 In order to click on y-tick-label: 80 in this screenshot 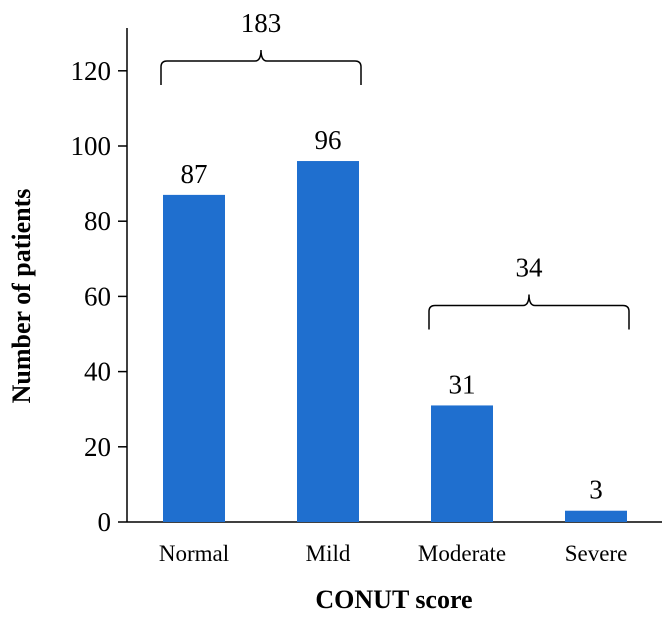, I will do `click(97, 221)`.